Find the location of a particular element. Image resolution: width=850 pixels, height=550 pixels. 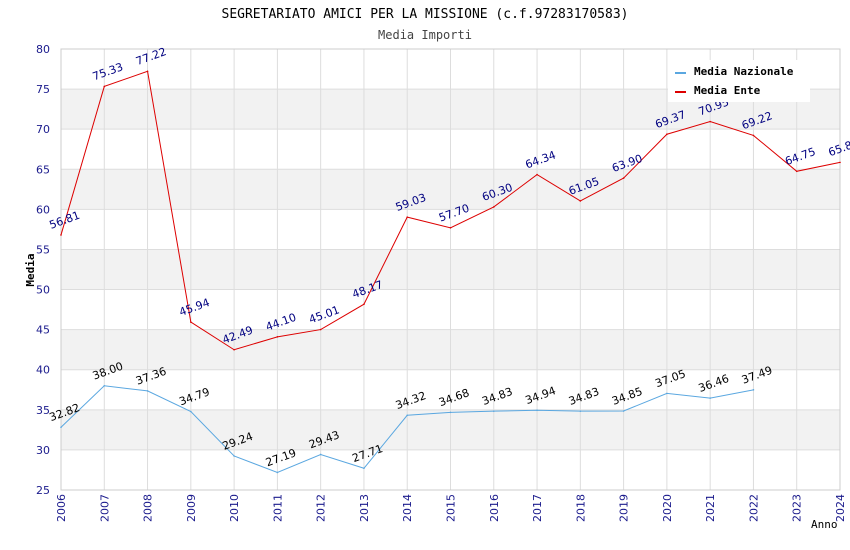

data-label-media-ente-2017: 64.34 is located at coordinates (541, 159).